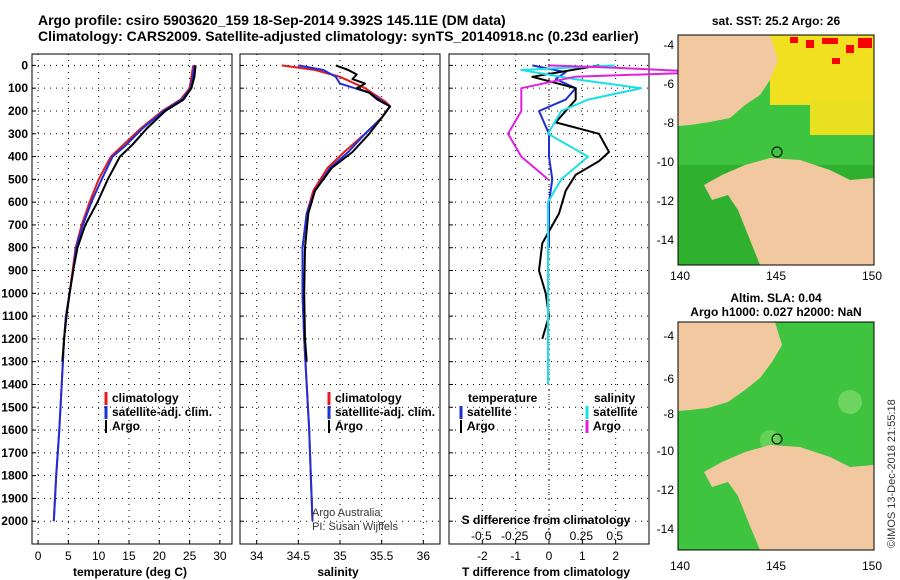 Image resolution: width=900 pixels, height=580 pixels. What do you see at coordinates (614, 536) in the screenshot?
I see `s-diff-tick-label: 0.5` at bounding box center [614, 536].